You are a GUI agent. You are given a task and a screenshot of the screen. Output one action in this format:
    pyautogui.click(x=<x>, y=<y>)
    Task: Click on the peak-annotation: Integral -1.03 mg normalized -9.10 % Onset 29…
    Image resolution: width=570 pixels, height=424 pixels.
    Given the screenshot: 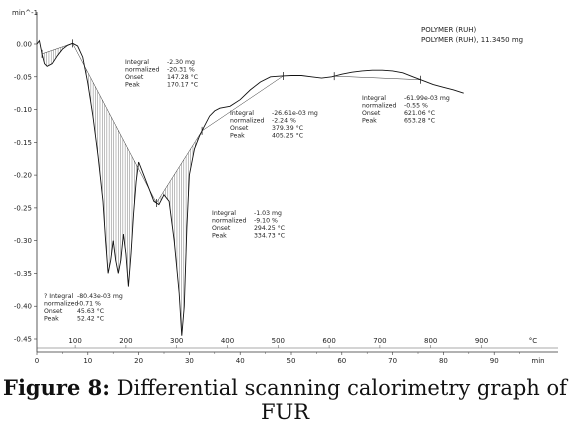 What is the action you would take?
    pyautogui.click(x=248, y=225)
    